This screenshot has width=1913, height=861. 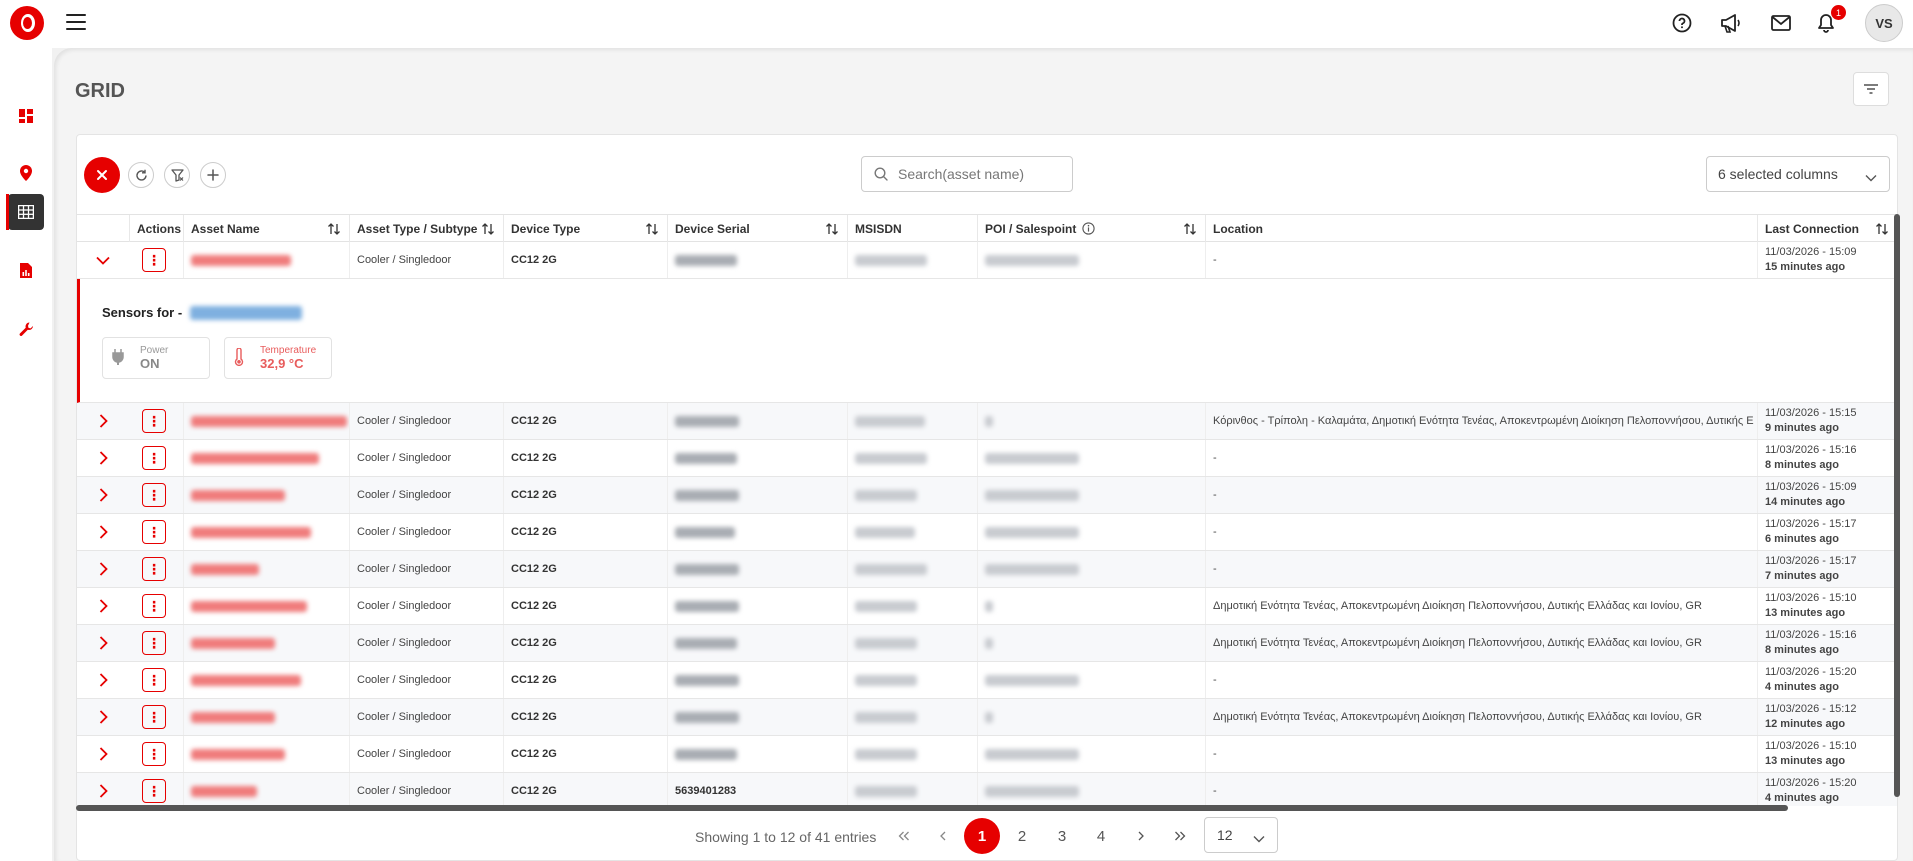 What do you see at coordinates (1682, 23) in the screenshot?
I see `help-icon` at bounding box center [1682, 23].